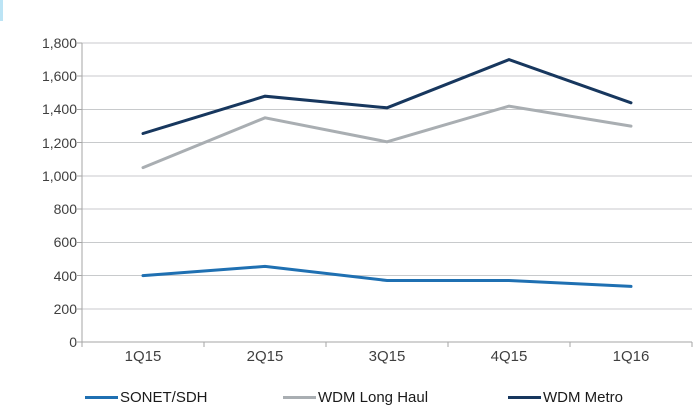 Image resolution: width=700 pixels, height=418 pixels. Describe the element at coordinates (373, 397) in the screenshot. I see `legend-label-wdm-long-haul: WDM Long Haul` at that location.